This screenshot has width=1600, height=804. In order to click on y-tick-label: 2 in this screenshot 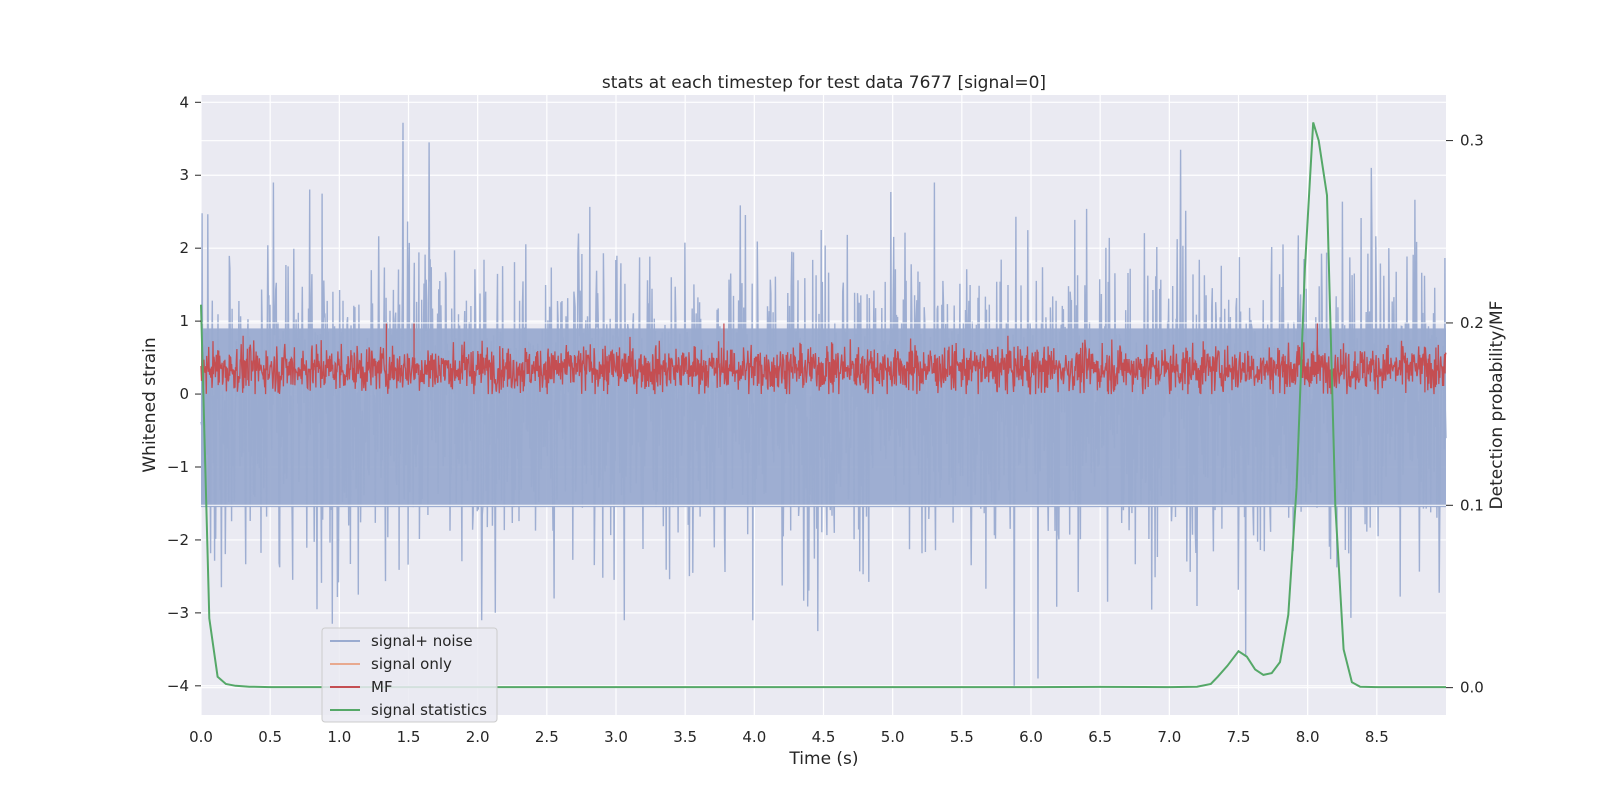, I will do `click(184, 248)`.